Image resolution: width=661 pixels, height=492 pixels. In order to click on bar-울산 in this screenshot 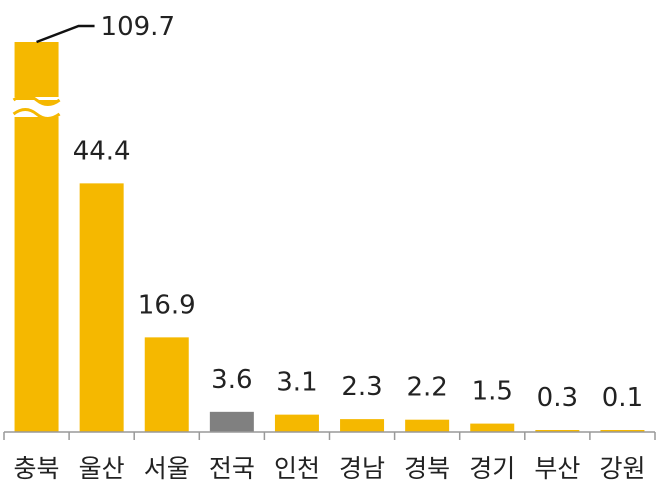, I will do `click(101, 307)`.